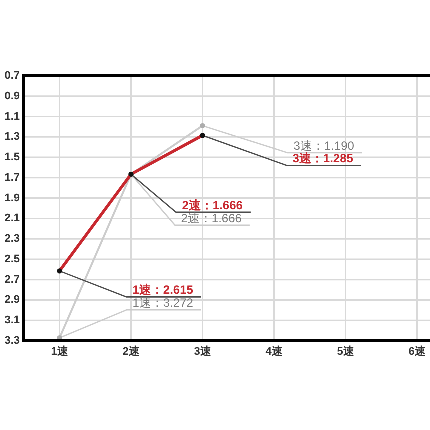 The image size is (430, 430). Describe the element at coordinates (12, 300) in the screenshot. I see `y-tick-label: 2.9` at that location.